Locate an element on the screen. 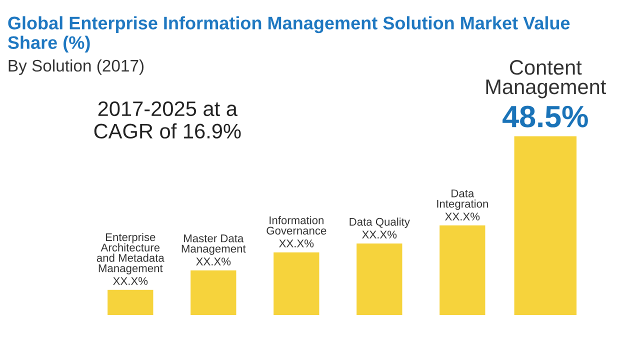 Image resolution: width=620 pixels, height=360 pixels. chart-subtitle: By Solution (2017) is located at coordinates (76, 67).